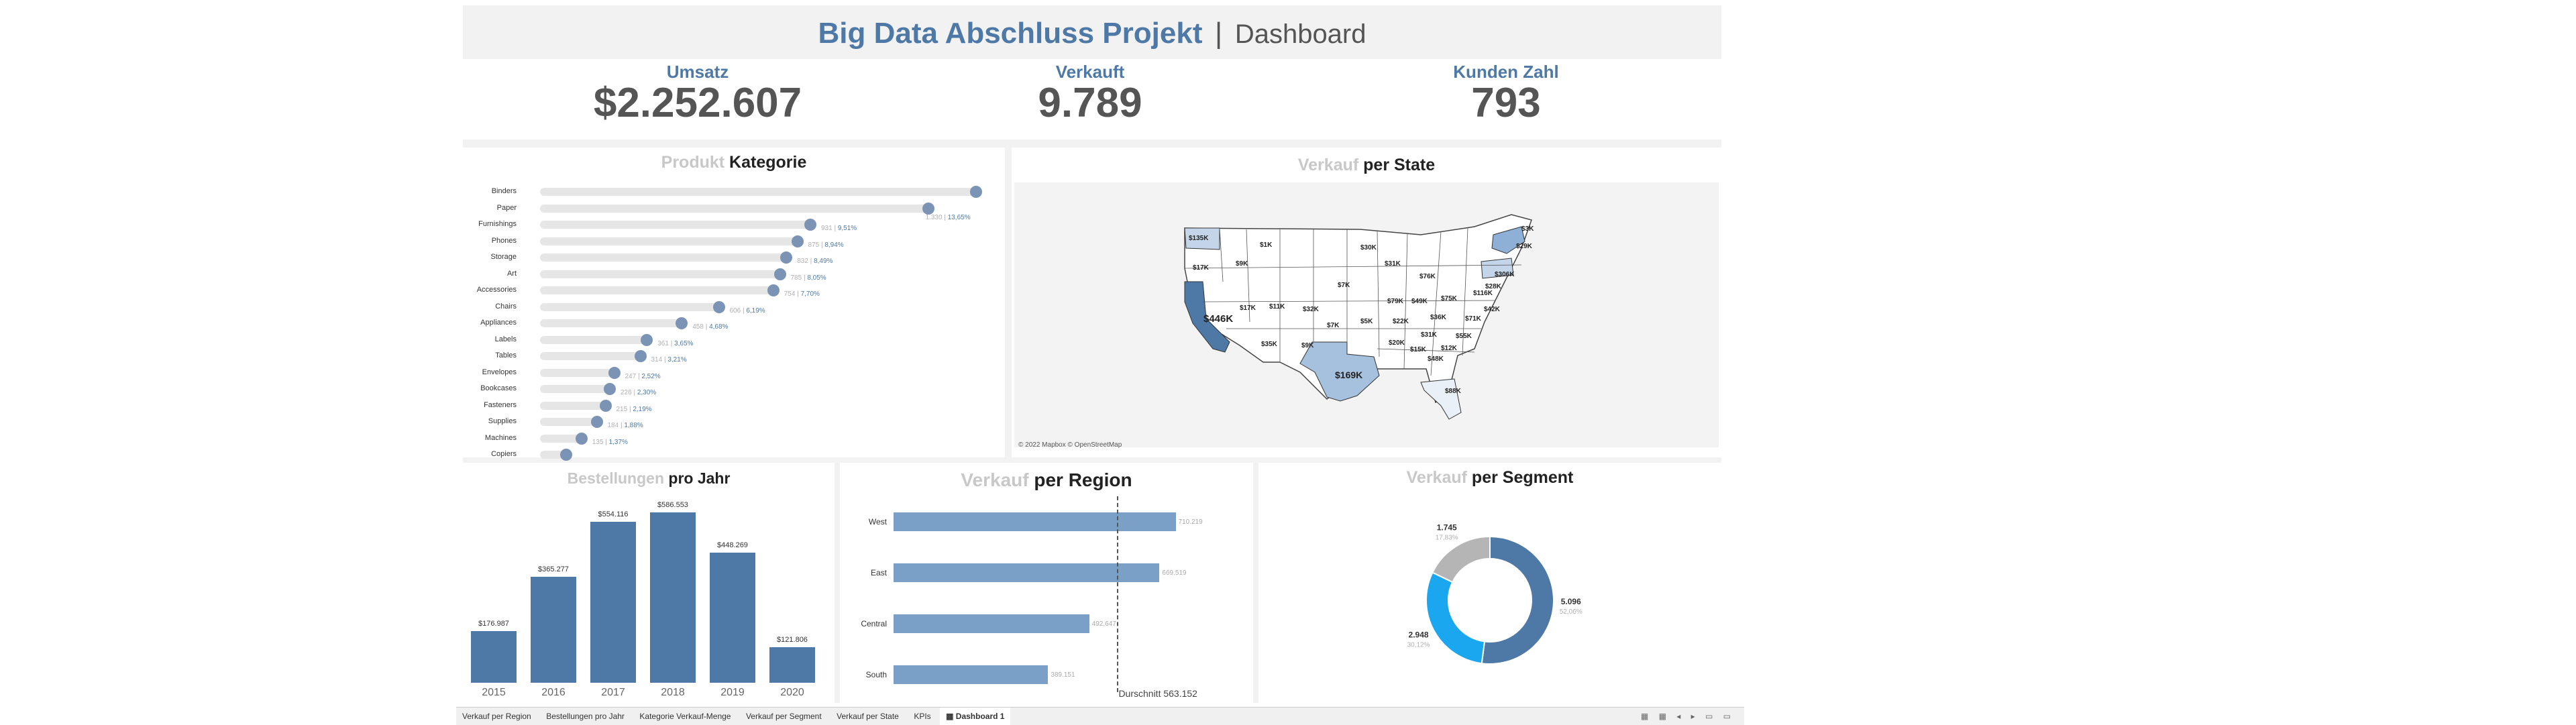  What do you see at coordinates (672, 504) in the screenshot?
I see `year-bar-value: $586.553` at bounding box center [672, 504].